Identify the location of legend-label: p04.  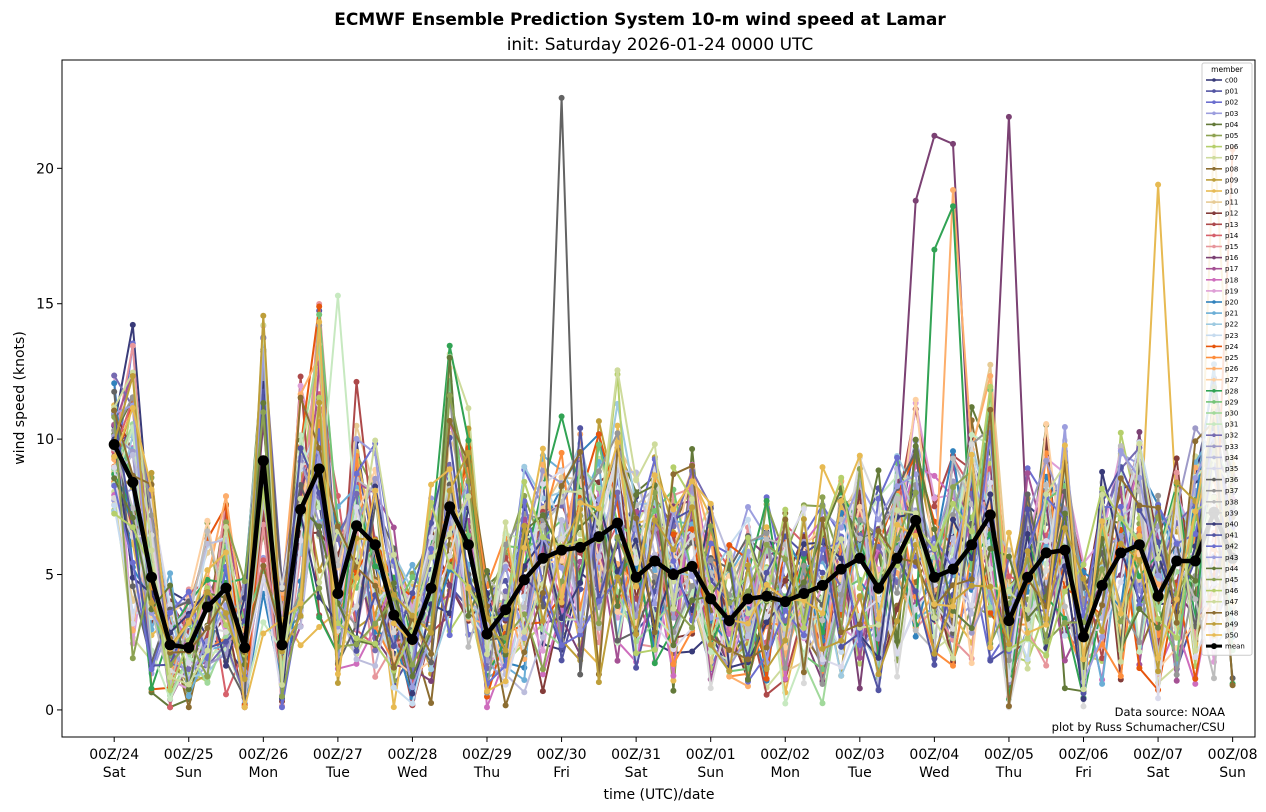
(1232, 125).